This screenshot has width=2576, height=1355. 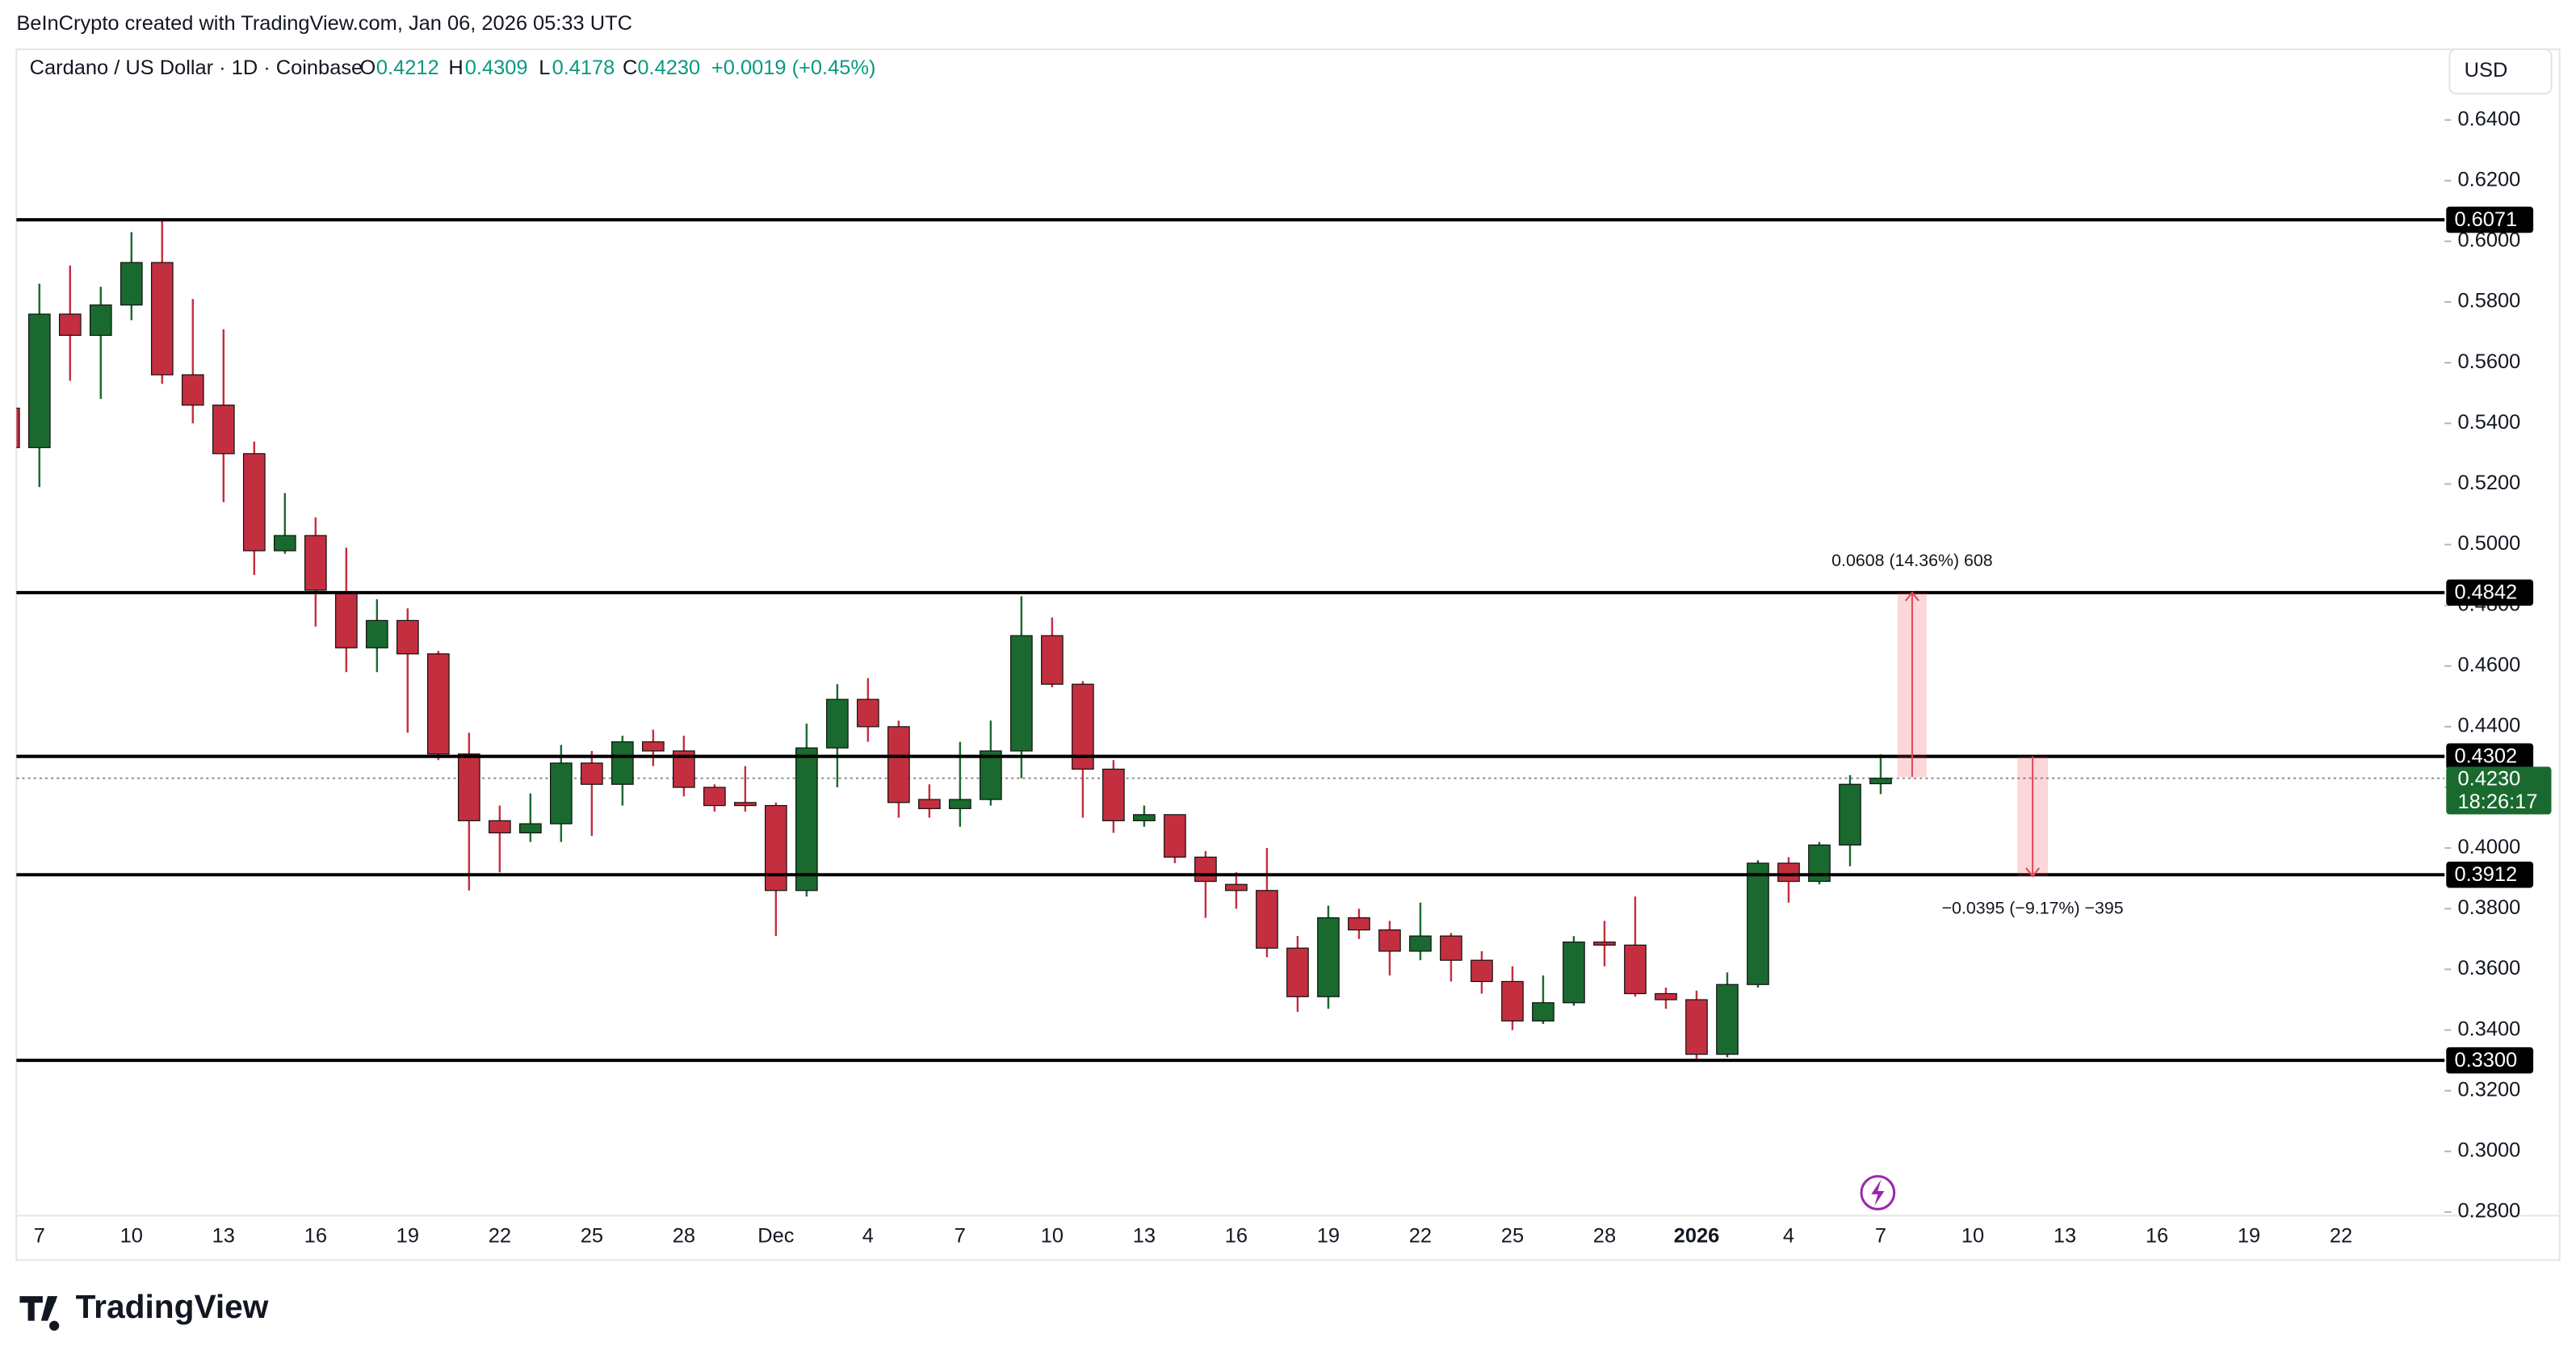 I want to click on x-tick-label: Dec, so click(x=775, y=1237).